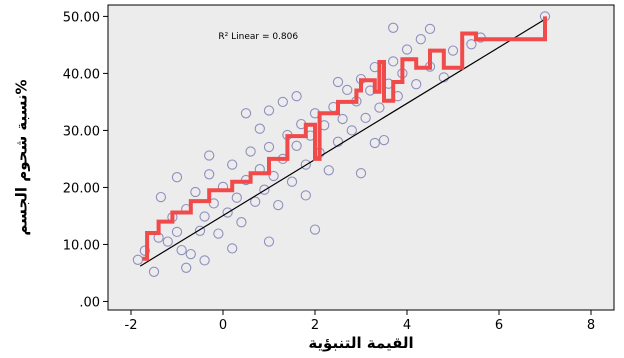 The height and width of the screenshot is (358, 624). What do you see at coordinates (22, 157) in the screenshot?
I see `y-axis-title: نسبة شحوم الجسم%` at bounding box center [22, 157].